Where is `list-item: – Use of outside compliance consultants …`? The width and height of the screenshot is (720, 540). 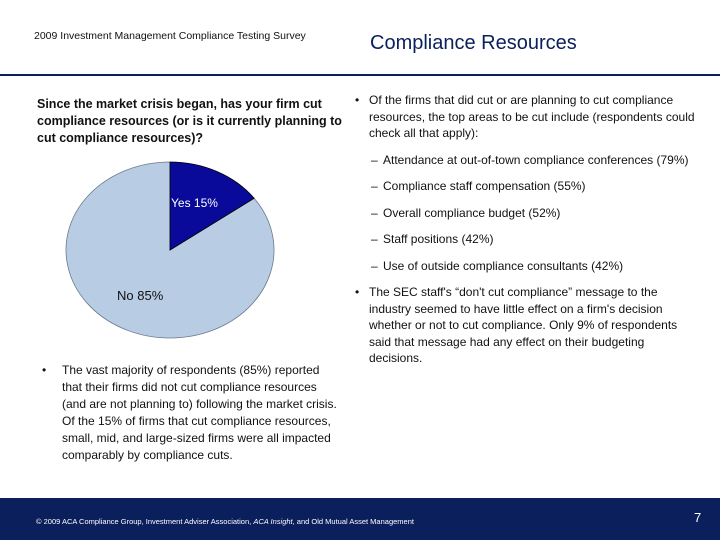 list-item: – Use of outside compliance consultants … is located at coordinates (525, 266).